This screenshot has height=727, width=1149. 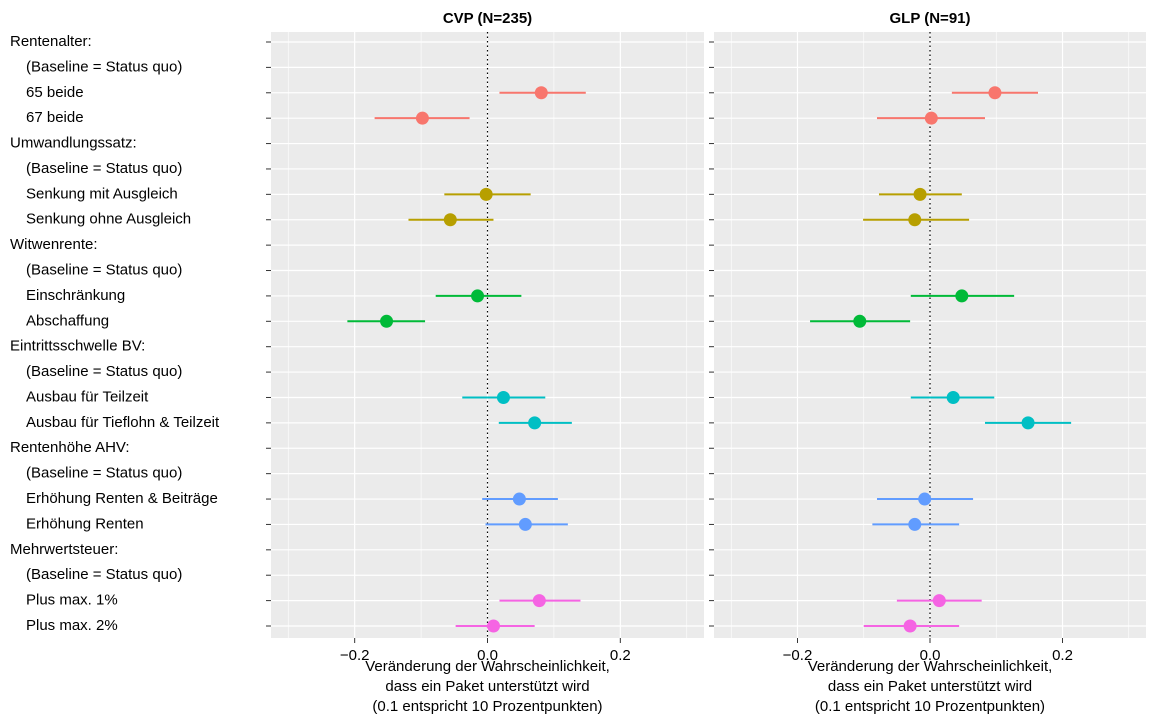 I want to click on y-tick-label: 67 beide, so click(x=55, y=117).